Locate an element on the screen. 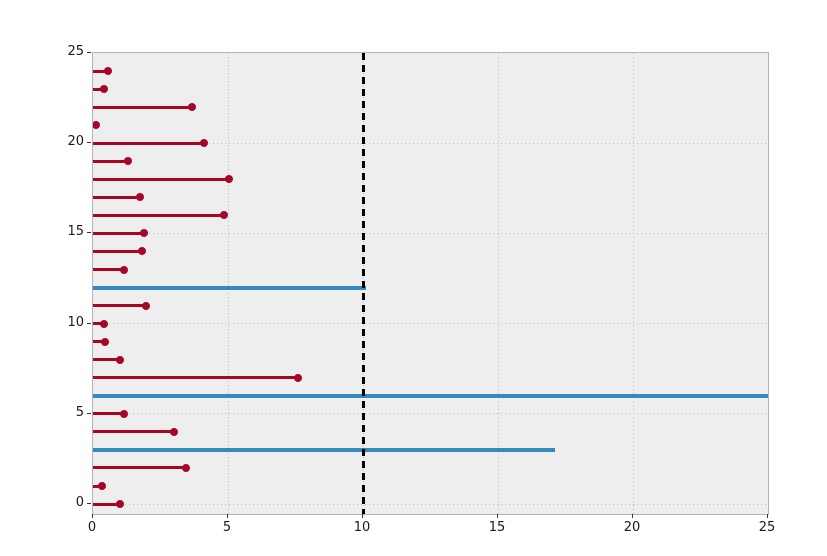 This screenshot has width=827, height=556. y-tick-label-25: 25 is located at coordinates (75, 51).